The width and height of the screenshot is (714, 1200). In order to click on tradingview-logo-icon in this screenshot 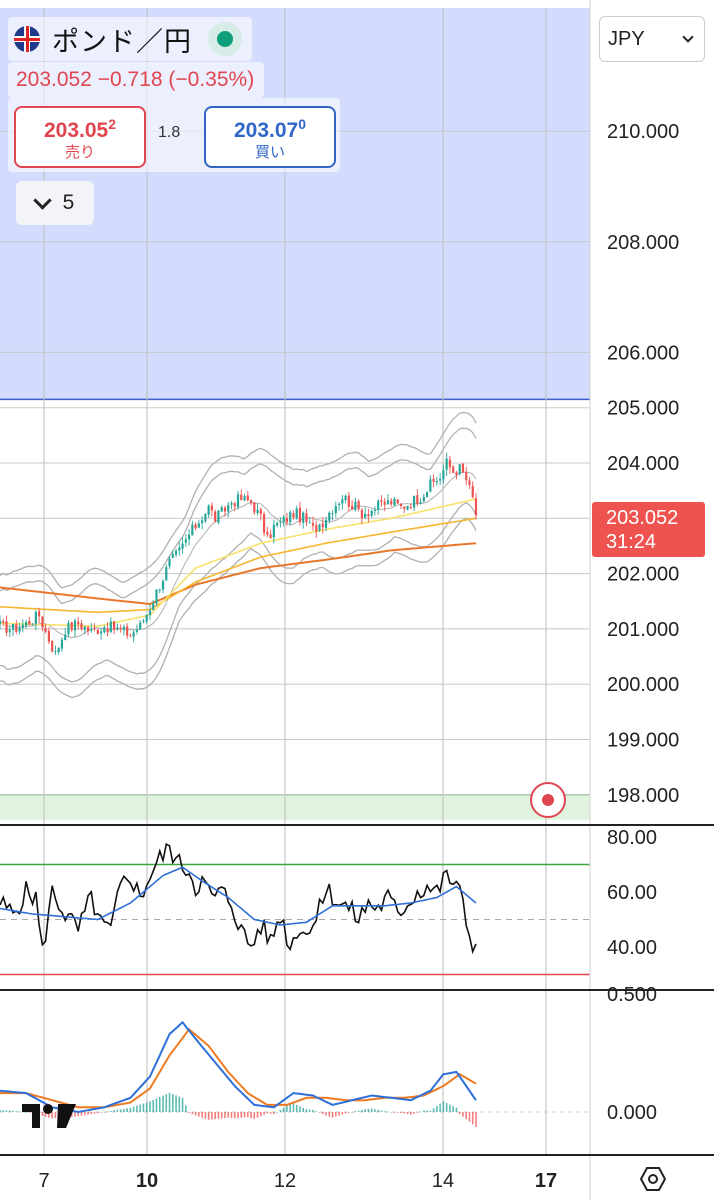, I will do `click(51, 1115)`.